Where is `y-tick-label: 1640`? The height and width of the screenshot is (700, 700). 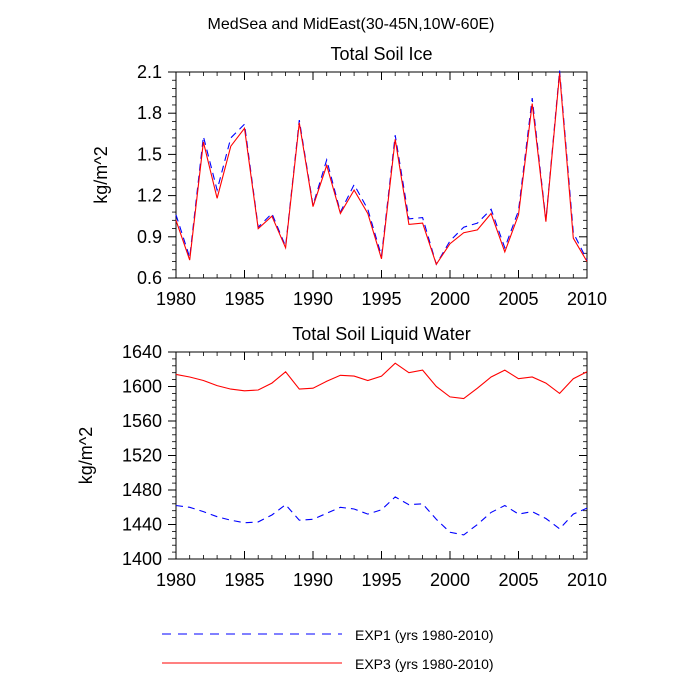 y-tick-label: 1640 is located at coordinates (142, 352).